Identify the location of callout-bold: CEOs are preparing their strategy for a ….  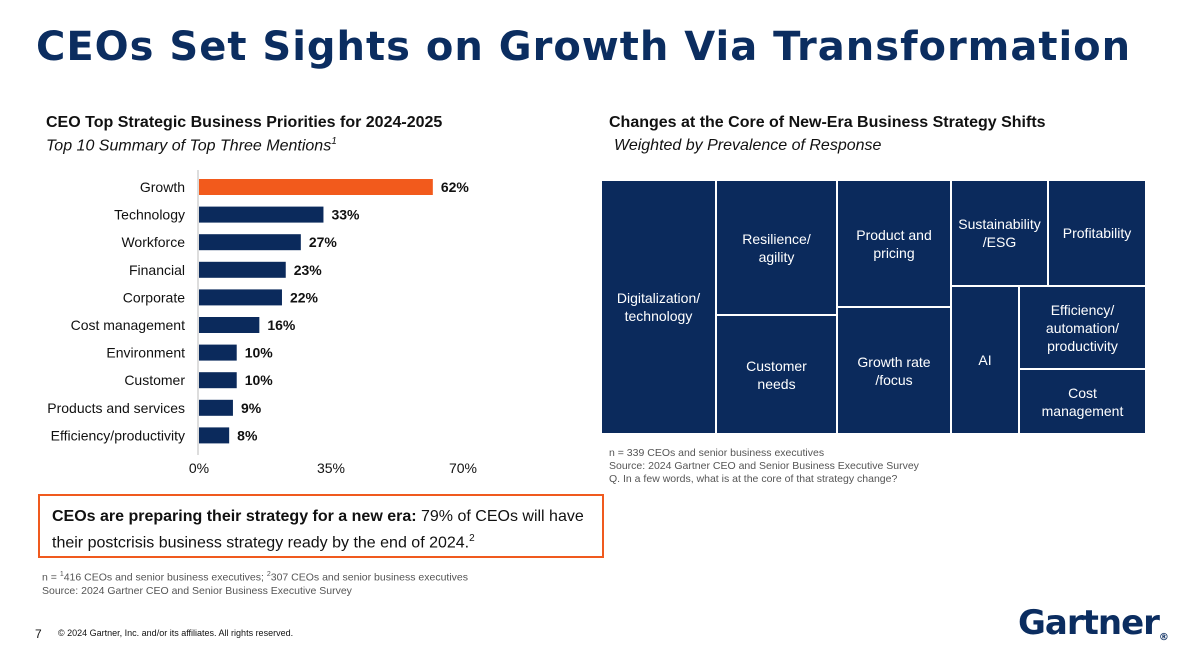
(234, 516).